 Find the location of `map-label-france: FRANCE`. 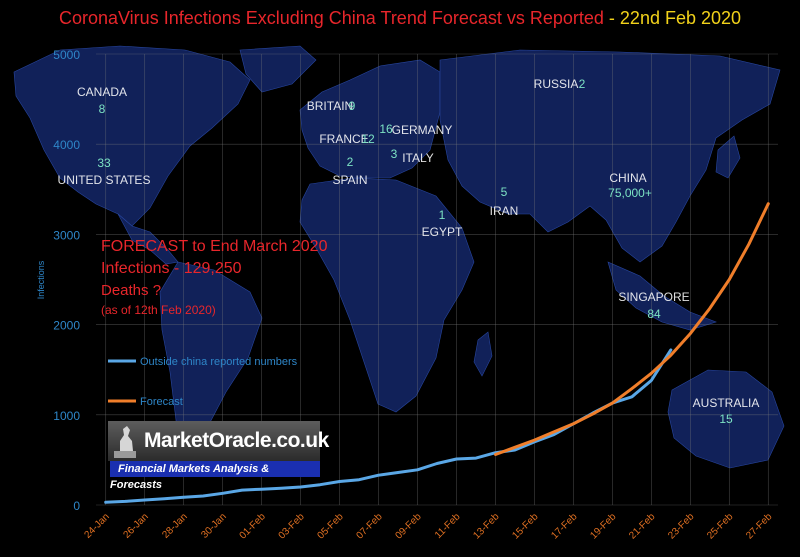

map-label-france: FRANCE is located at coordinates (343, 139).